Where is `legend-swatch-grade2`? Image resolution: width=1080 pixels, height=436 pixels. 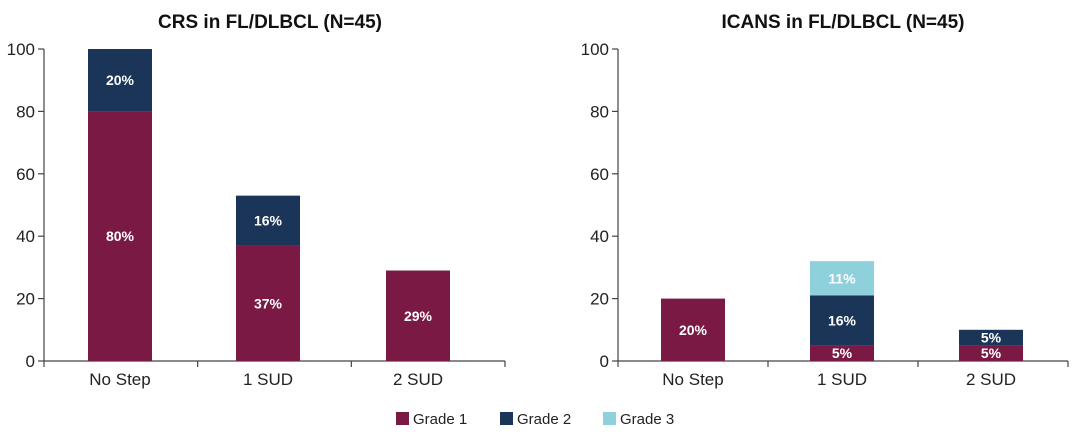 legend-swatch-grade2 is located at coordinates (506, 418).